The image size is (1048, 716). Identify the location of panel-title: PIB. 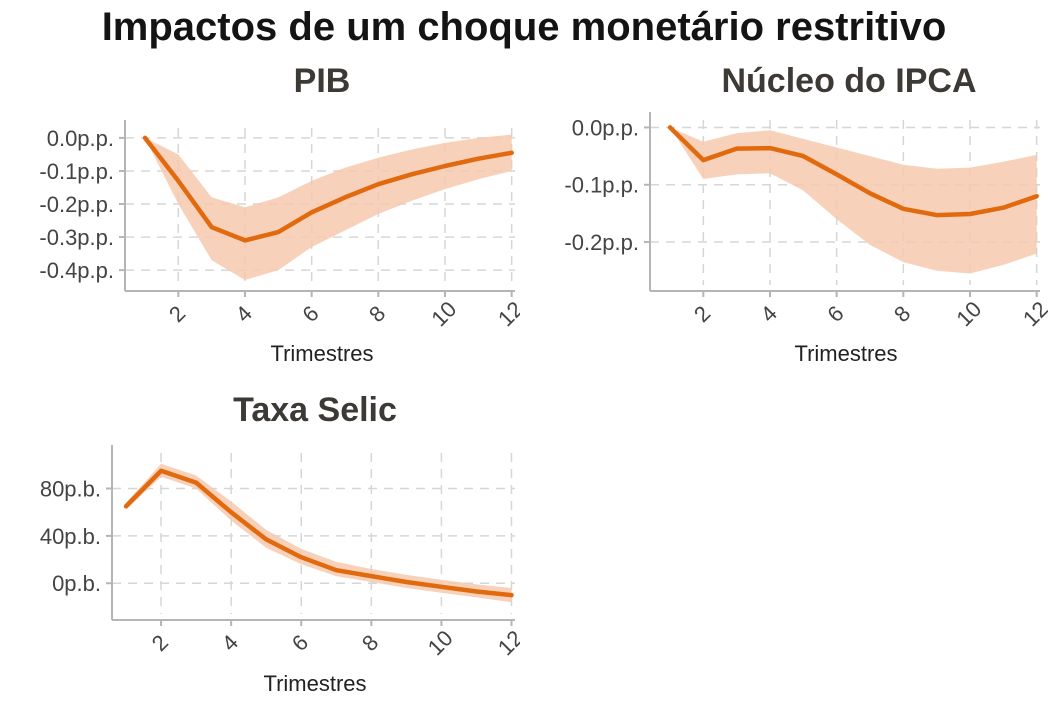
(322, 81).